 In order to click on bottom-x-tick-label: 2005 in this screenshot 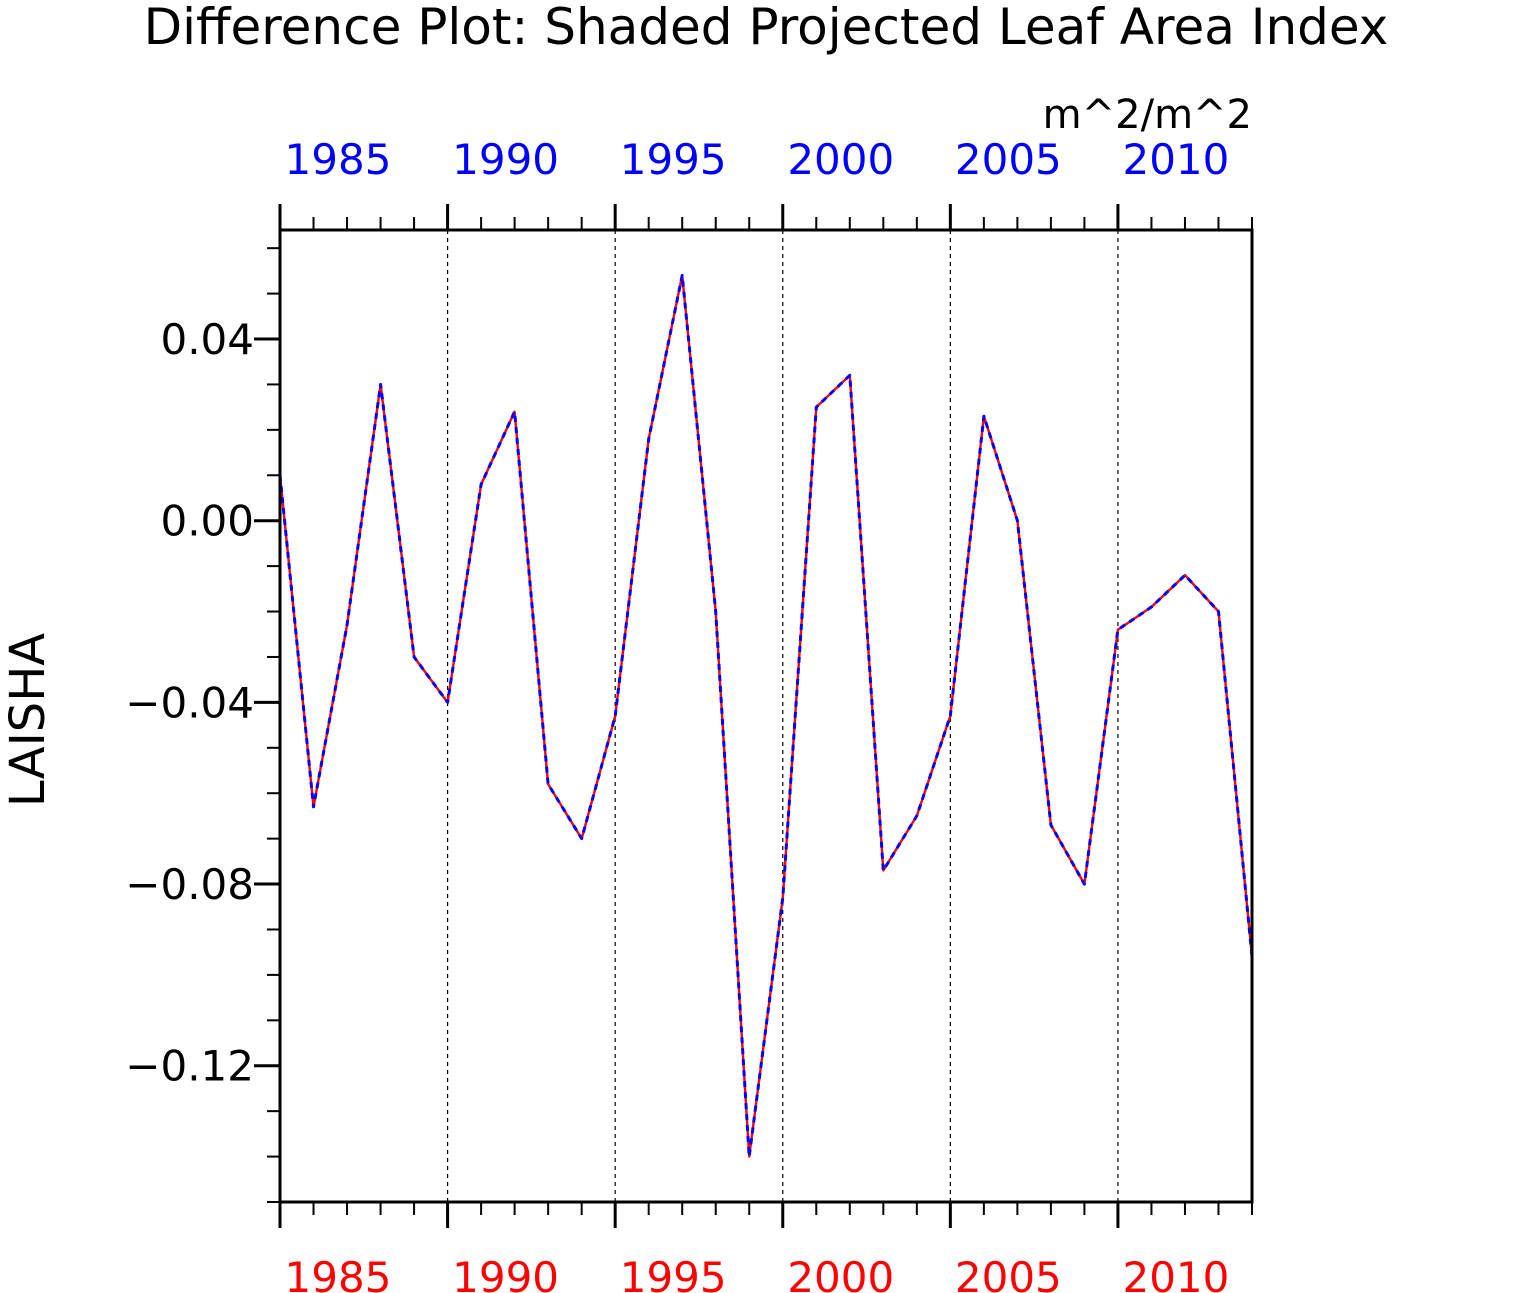, I will do `click(1008, 1273)`.